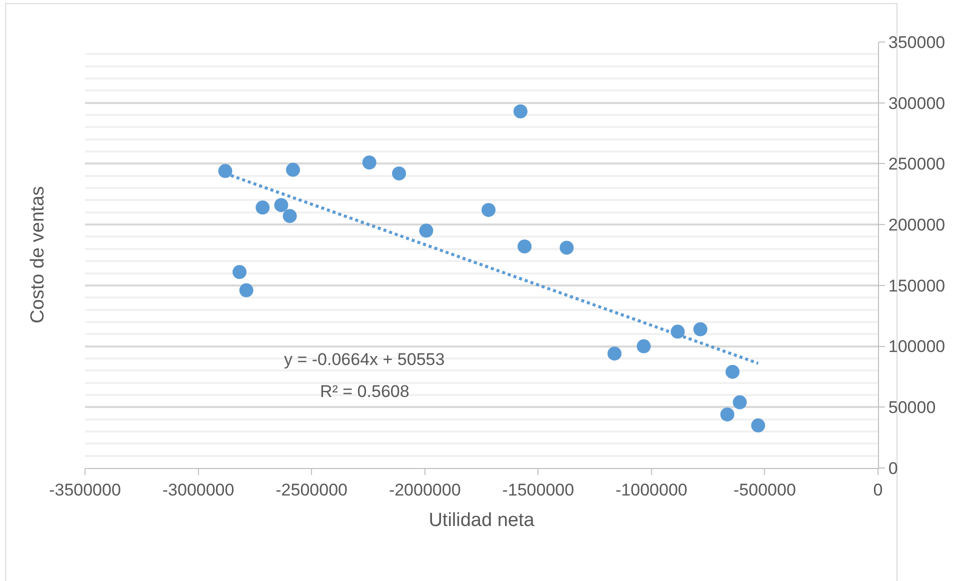  What do you see at coordinates (917, 225) in the screenshot?
I see `y-tick-label: 200000` at bounding box center [917, 225].